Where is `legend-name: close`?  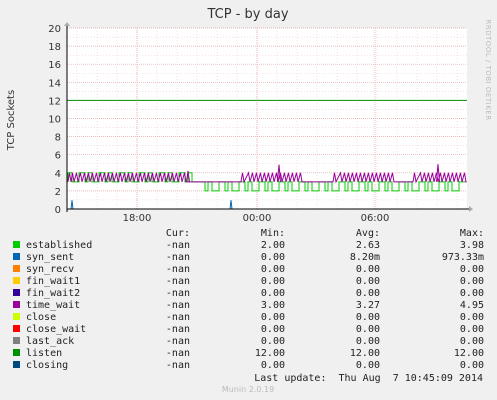
legend-name: close is located at coordinates (41, 317).